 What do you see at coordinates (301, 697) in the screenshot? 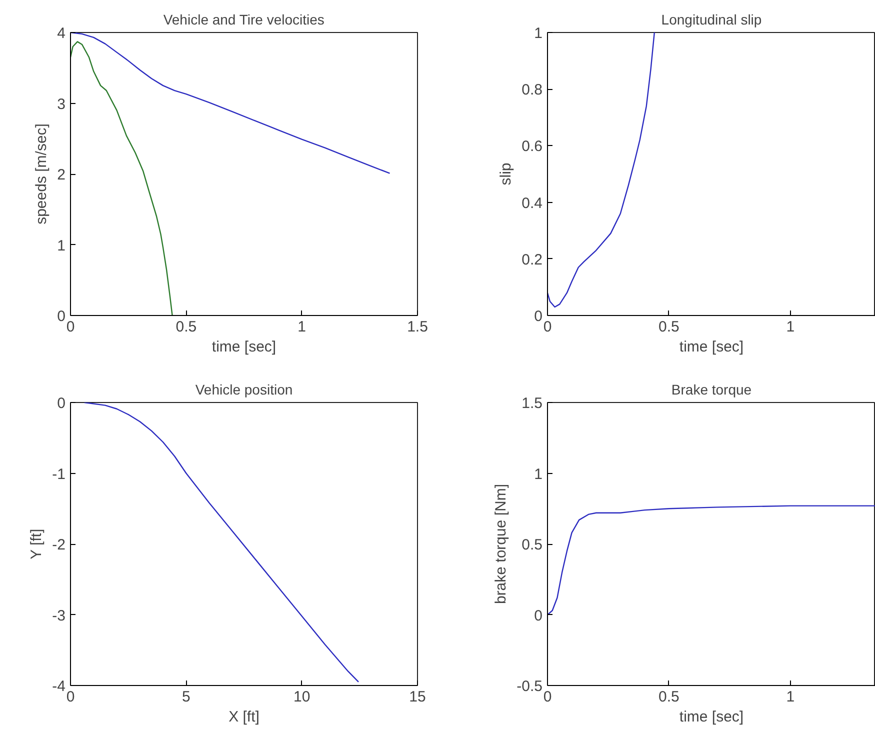
I see `x-tick-label: 10` at bounding box center [301, 697].